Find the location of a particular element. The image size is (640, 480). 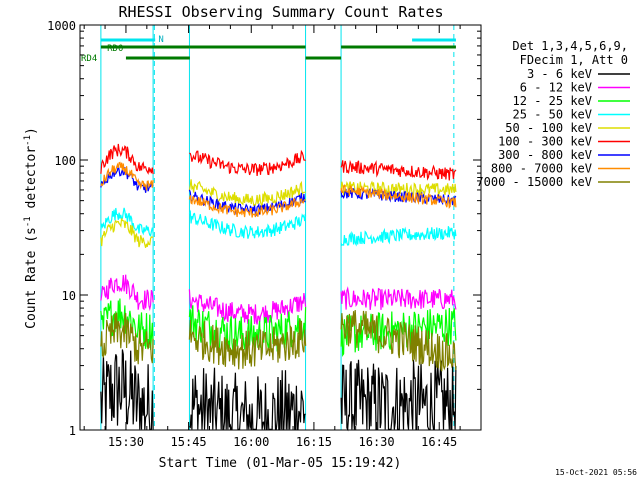

x-tick-label: 16:15 is located at coordinates (314, 442).